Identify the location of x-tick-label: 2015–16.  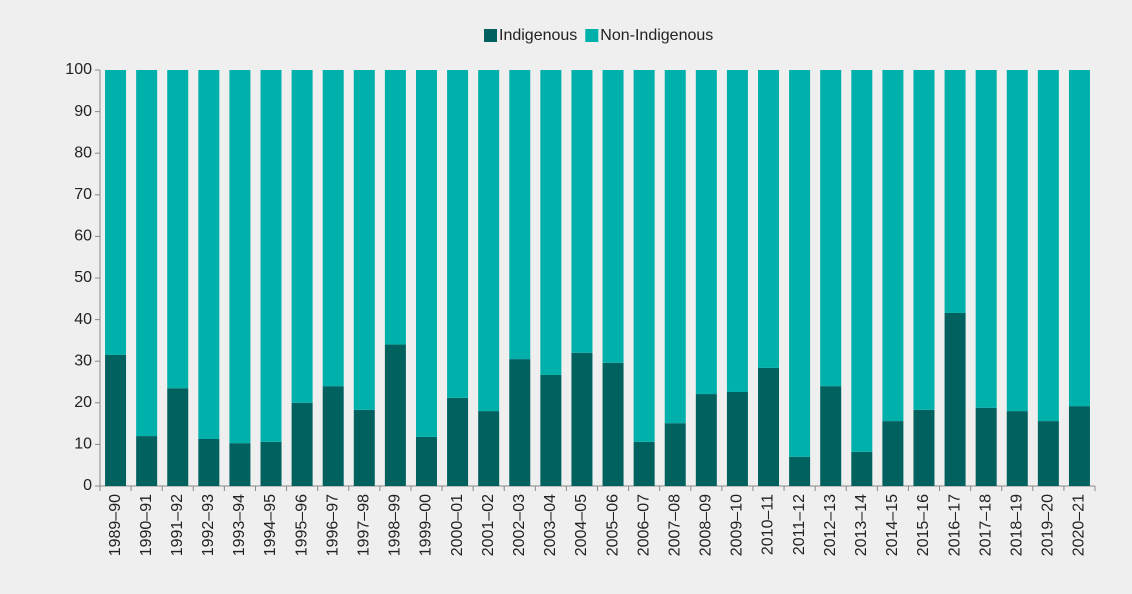
(923, 525).